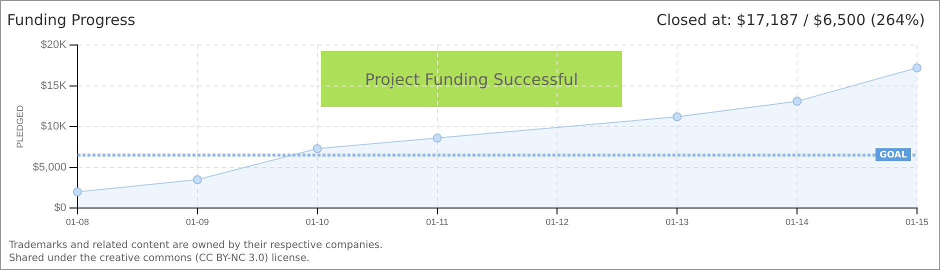 The image size is (940, 270). What do you see at coordinates (196, 245) in the screenshot?
I see `text: Trademarks and related content are owned by their respective companies.` at bounding box center [196, 245].